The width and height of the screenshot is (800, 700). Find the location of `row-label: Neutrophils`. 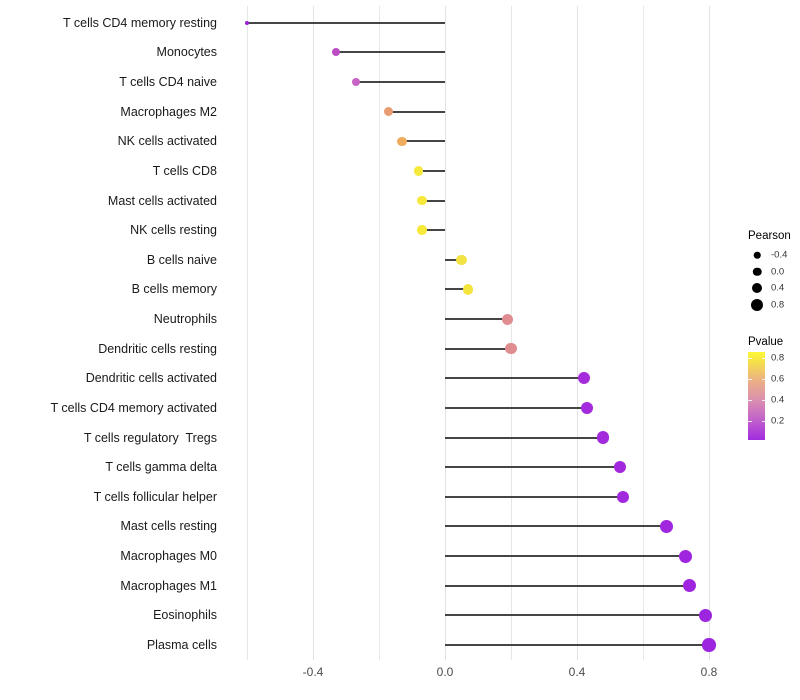

row-label: Neutrophils is located at coordinates (185, 318).